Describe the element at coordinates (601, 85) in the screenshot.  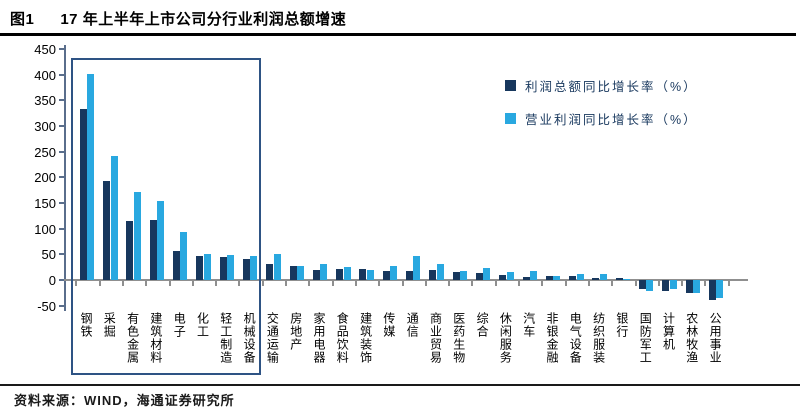
I see `legend-item-profit-total: 利润总额同比增长率（%）` at that location.